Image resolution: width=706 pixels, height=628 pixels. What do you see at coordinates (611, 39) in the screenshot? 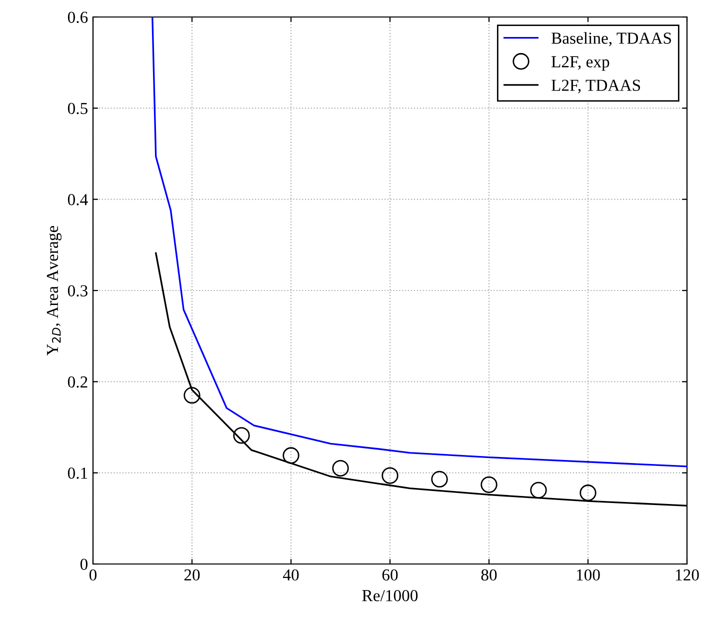
I see `legend-label: Baseline, TDAAS` at bounding box center [611, 39].